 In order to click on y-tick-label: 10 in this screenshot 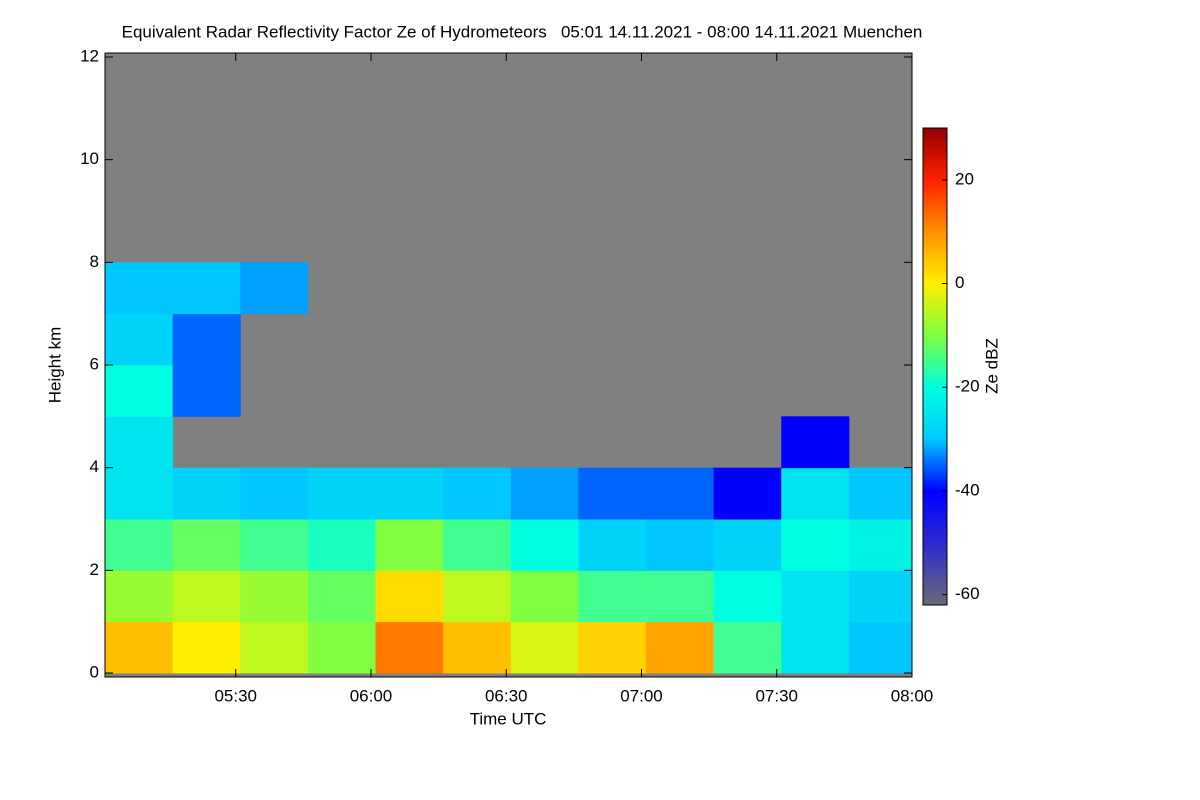, I will do `click(89, 158)`.